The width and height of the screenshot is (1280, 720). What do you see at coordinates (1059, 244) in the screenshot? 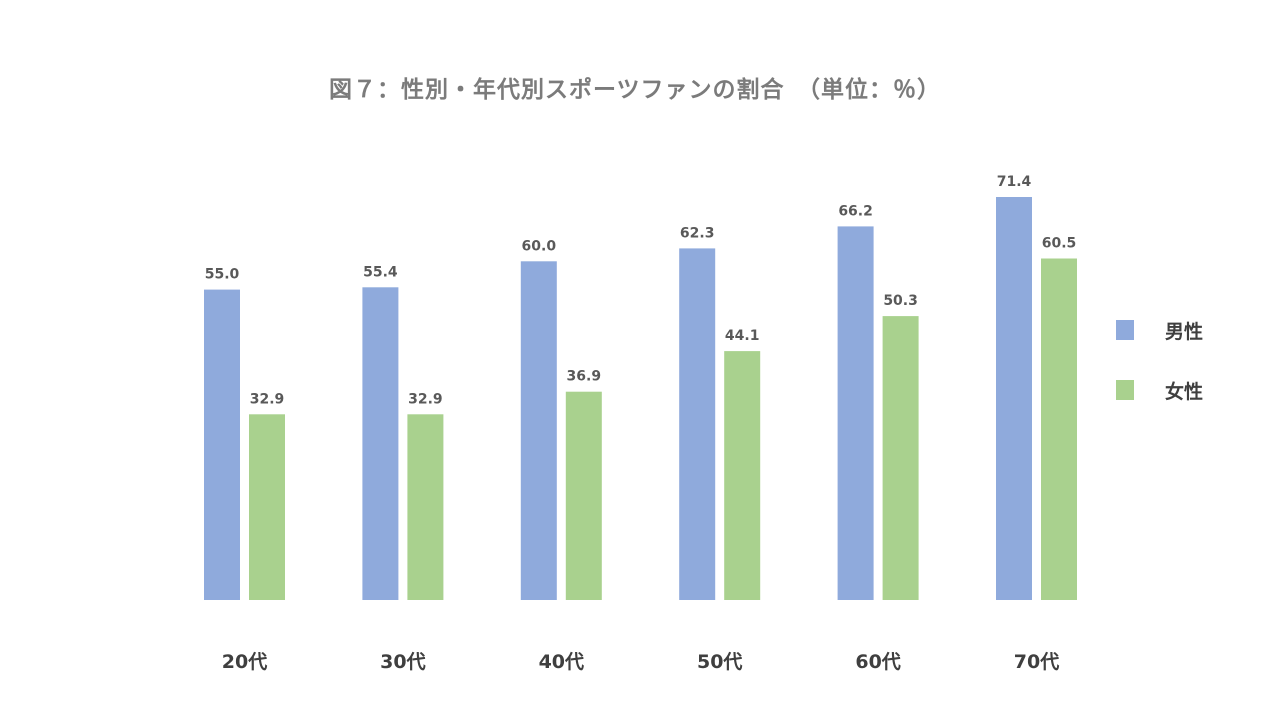
I see `value-label: 60.5` at bounding box center [1059, 244].